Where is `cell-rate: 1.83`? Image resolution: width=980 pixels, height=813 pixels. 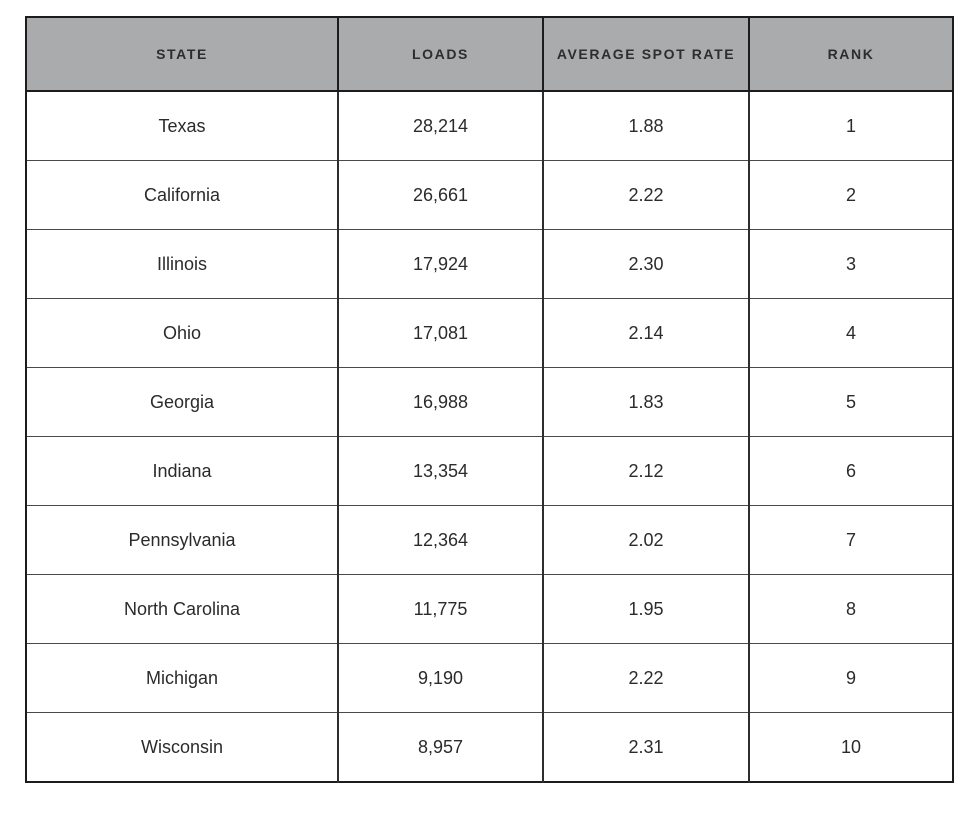 cell-rate: 1.83 is located at coordinates (645, 402).